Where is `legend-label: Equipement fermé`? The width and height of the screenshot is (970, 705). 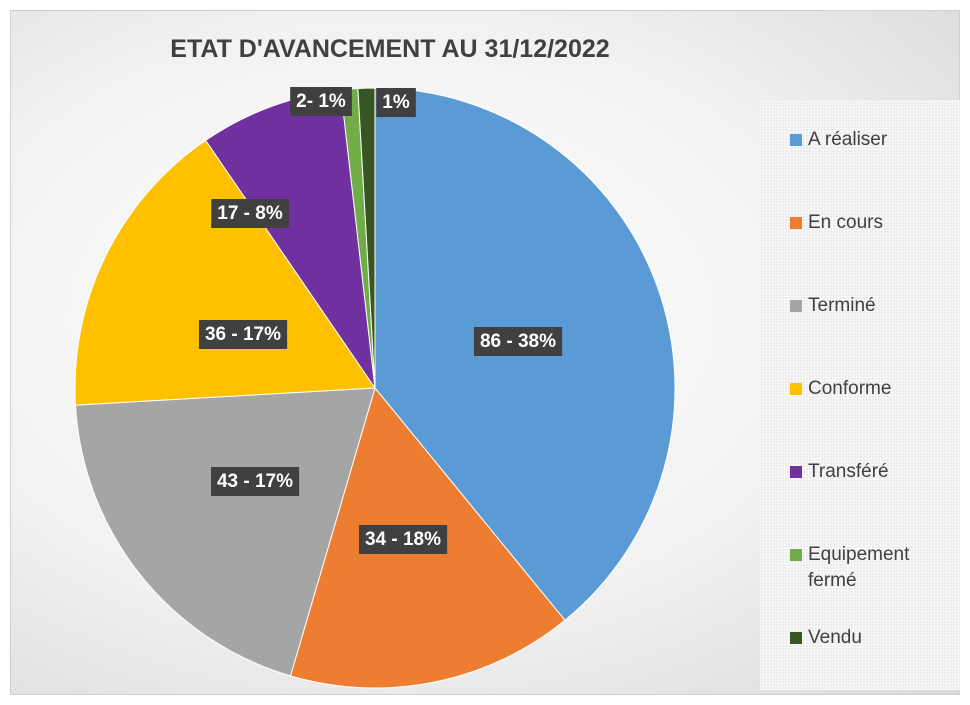
legend-label: Equipement fermé is located at coordinates (859, 567).